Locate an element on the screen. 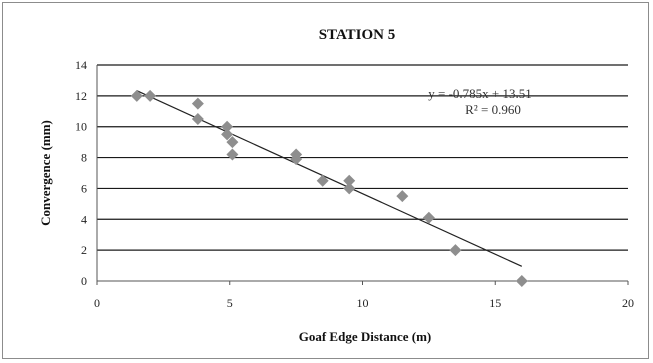  x-tick-label: 20 is located at coordinates (628, 303).